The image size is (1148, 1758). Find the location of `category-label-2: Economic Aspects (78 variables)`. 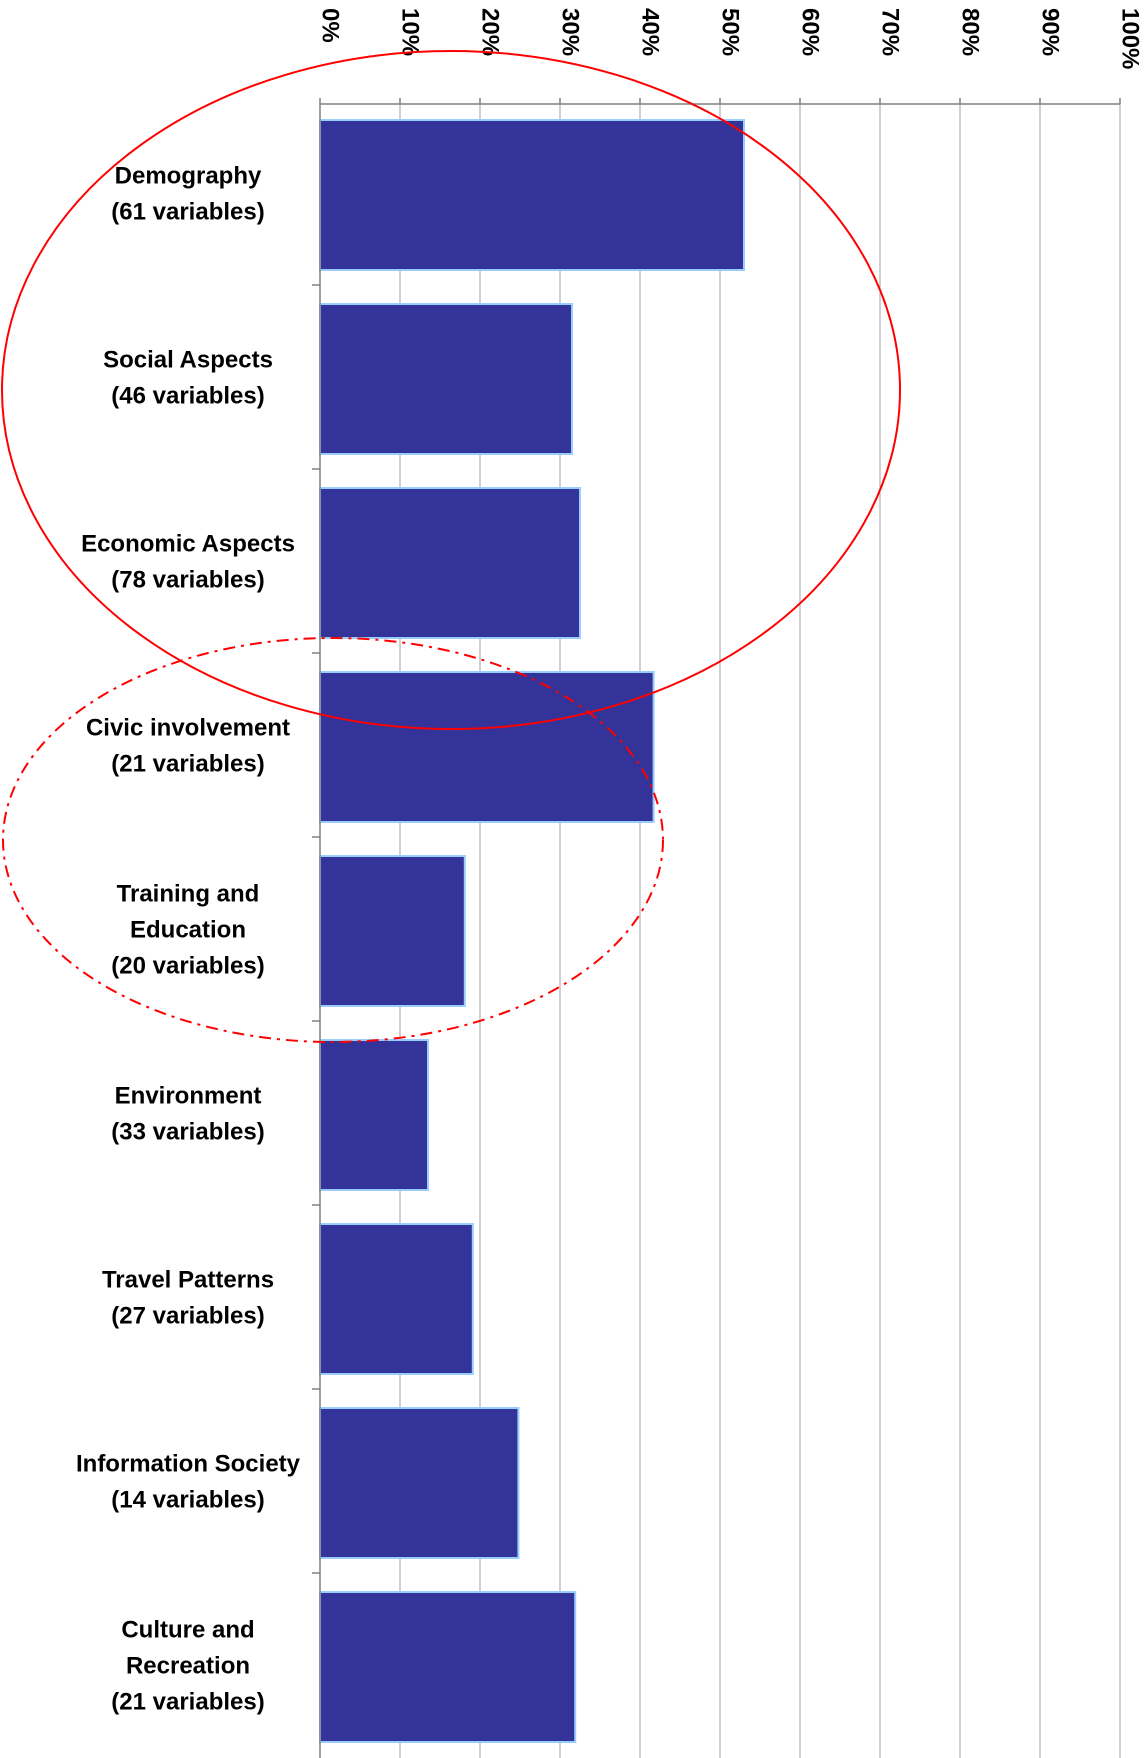

category-label-2: Economic Aspects (78 variables) is located at coordinates (188, 561).